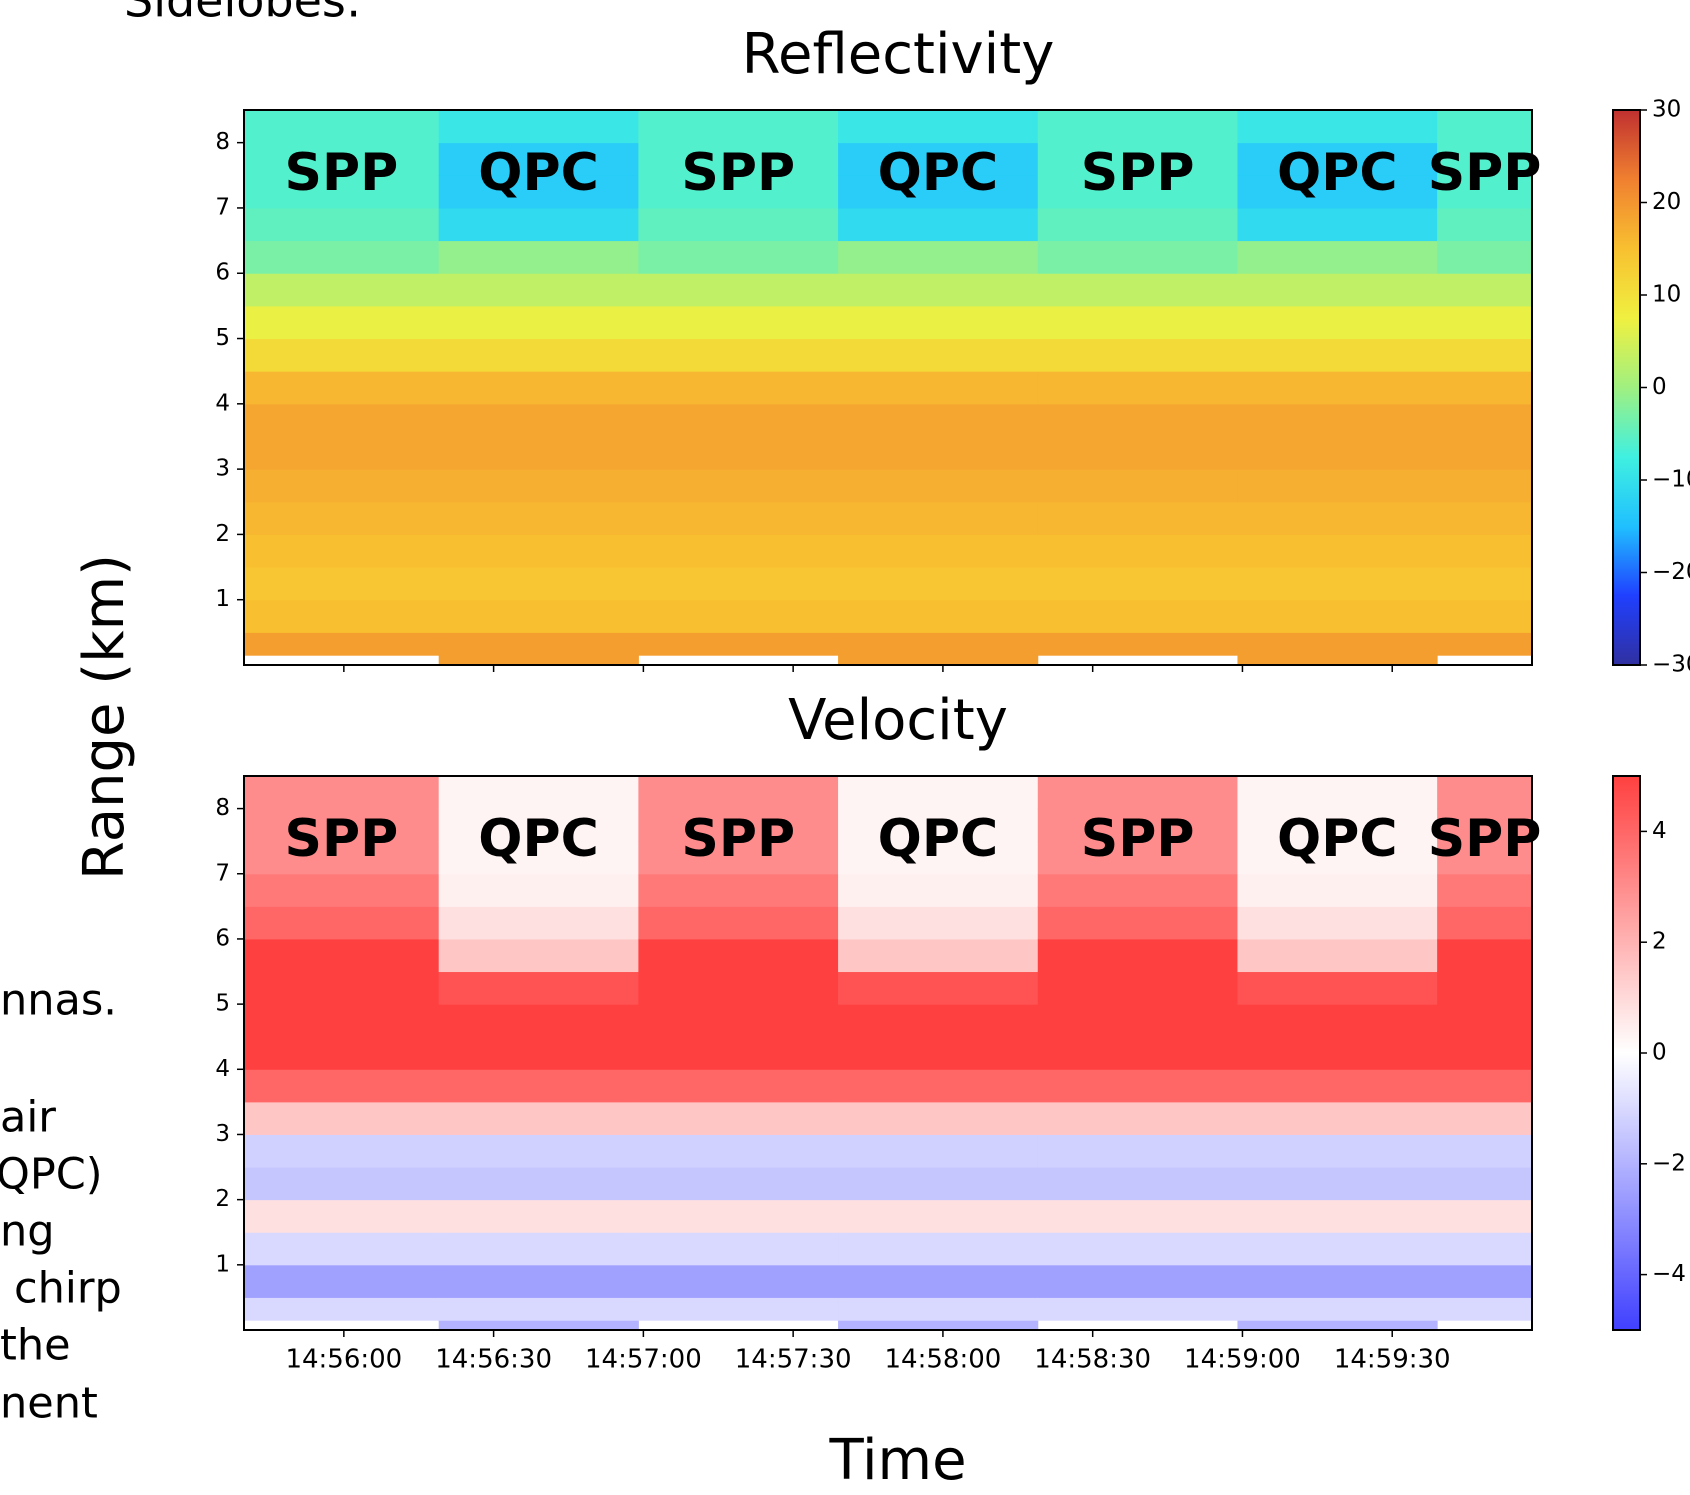 Image resolution: width=1690 pixels, height=1495 pixels. What do you see at coordinates (58, 1001) in the screenshot?
I see `text-fragment: nnas.` at bounding box center [58, 1001].